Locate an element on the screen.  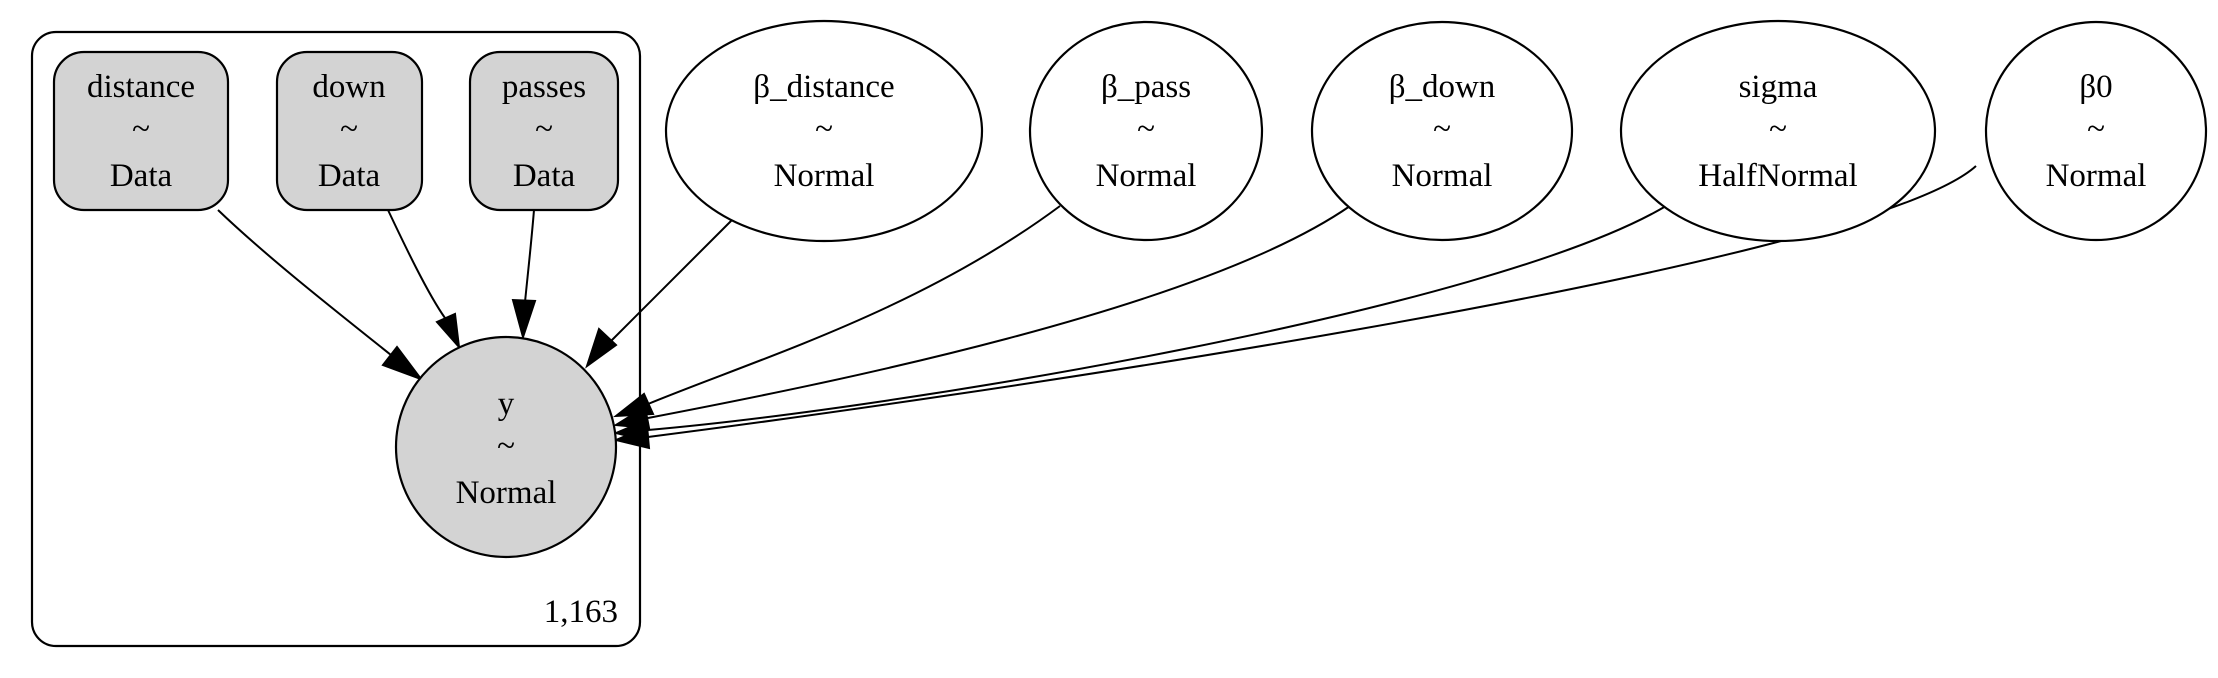
node-beta-down-dist: Normal is located at coordinates (1442, 176).